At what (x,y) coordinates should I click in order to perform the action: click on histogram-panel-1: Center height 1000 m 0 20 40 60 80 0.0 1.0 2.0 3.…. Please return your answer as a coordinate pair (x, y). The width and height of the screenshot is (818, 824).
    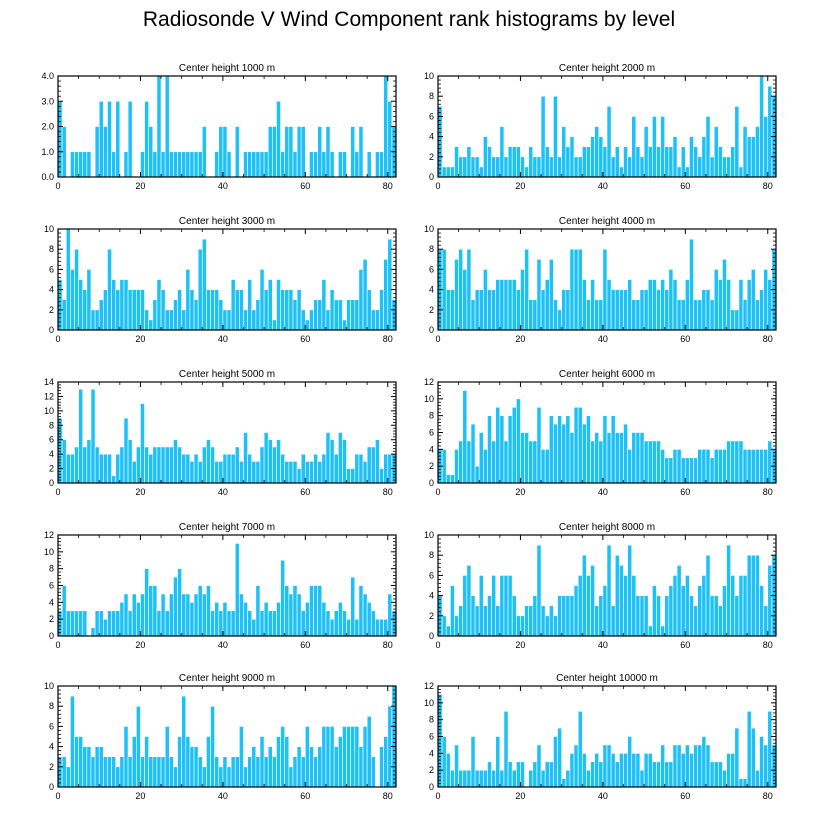
    Looking at the image, I should click on (219, 127).